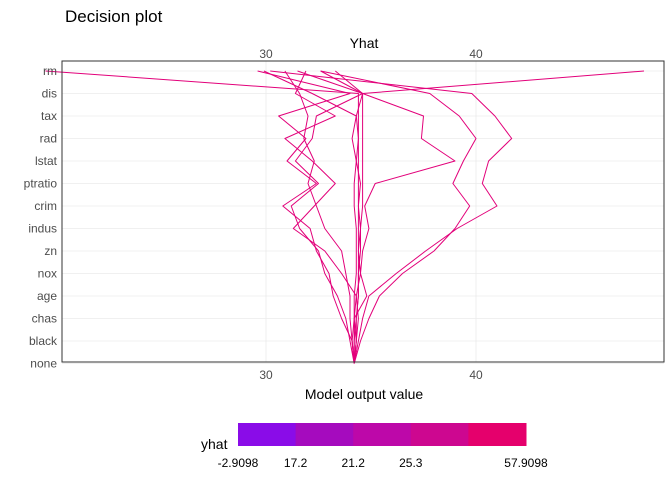 The image size is (672, 485). What do you see at coordinates (47, 274) in the screenshot?
I see `y-tick-label-nox: nox` at bounding box center [47, 274].